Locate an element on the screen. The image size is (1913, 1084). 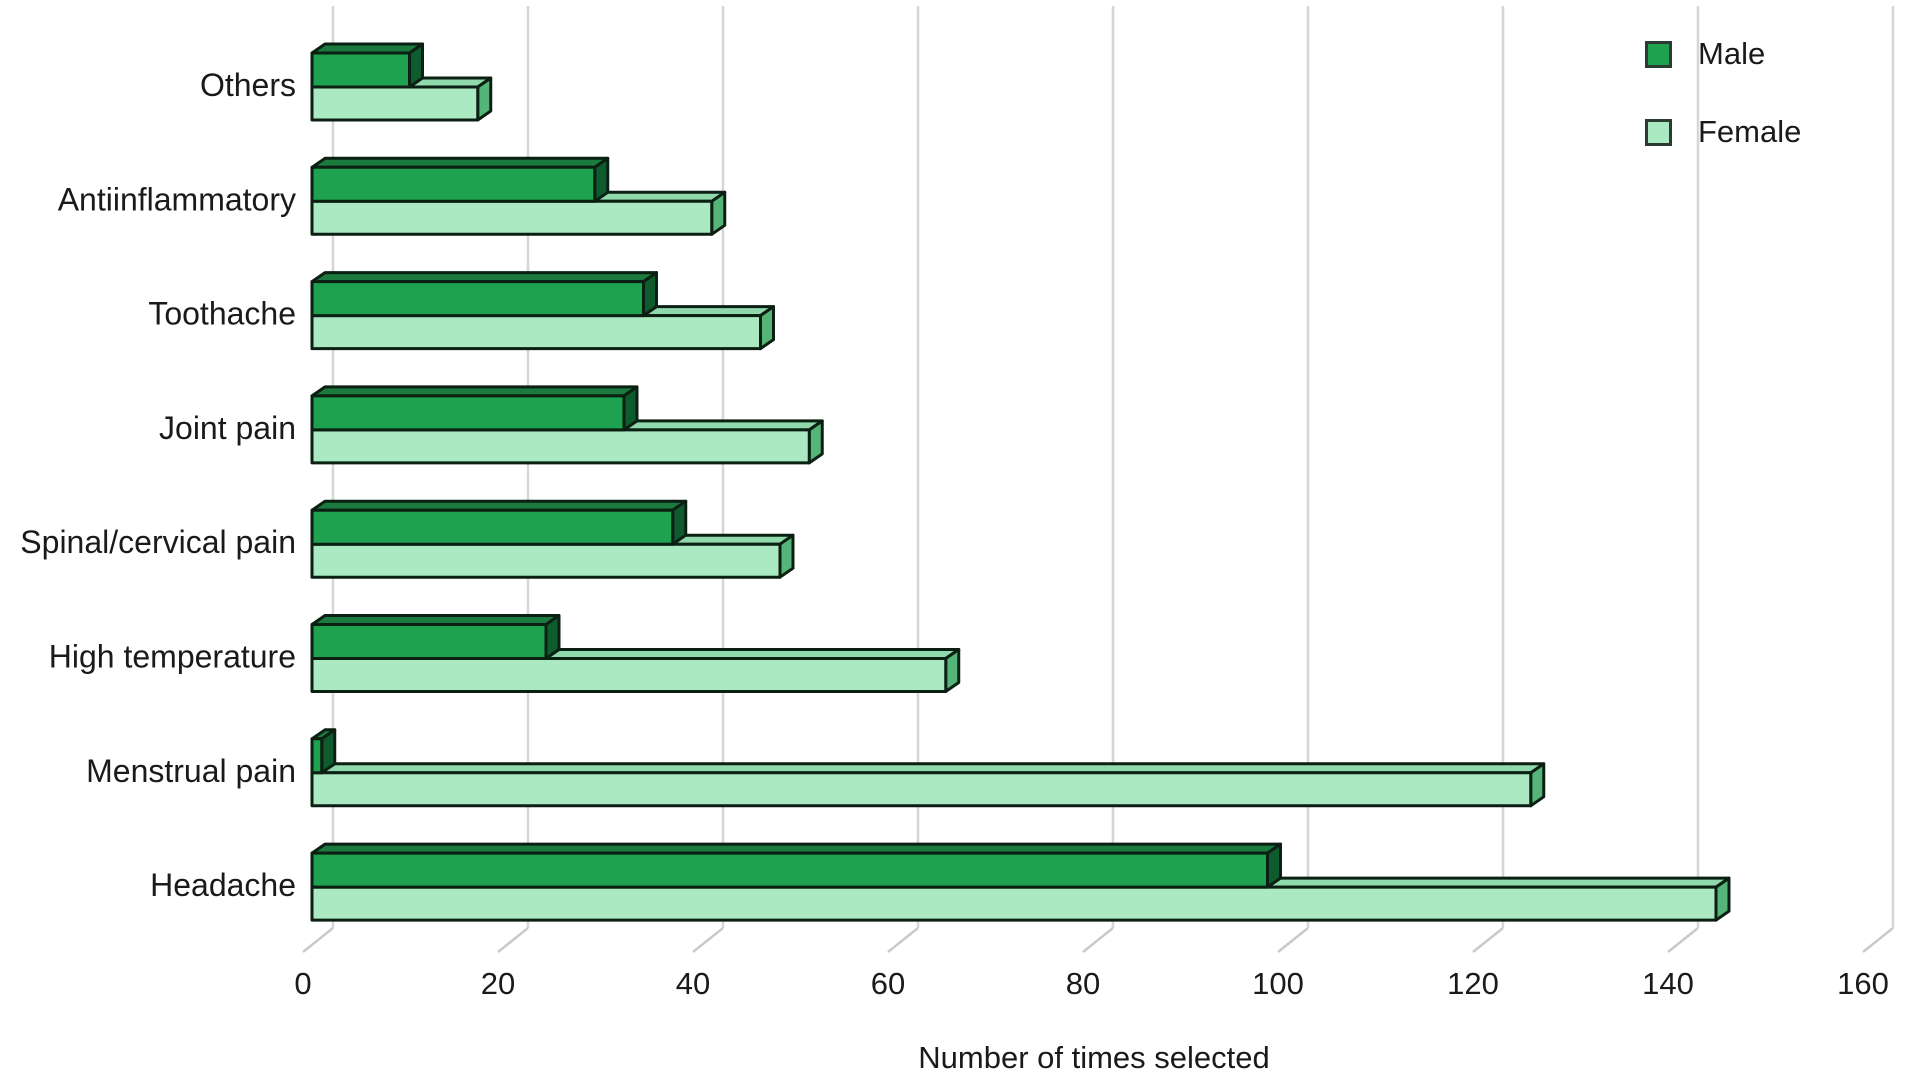
category-label: High temperature is located at coordinates (172, 657).